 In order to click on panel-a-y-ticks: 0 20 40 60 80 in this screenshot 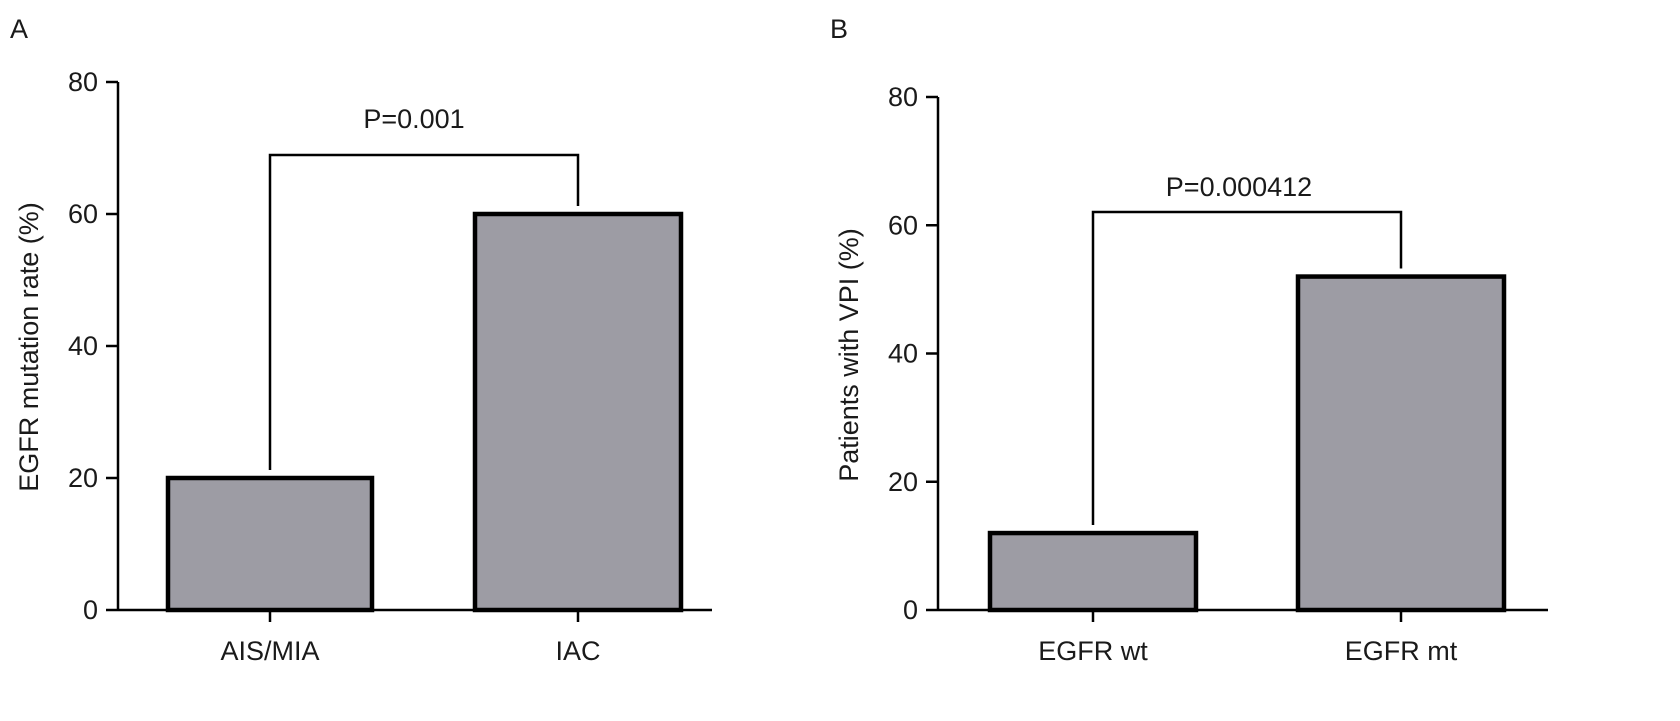, I will do `click(93, 346)`.